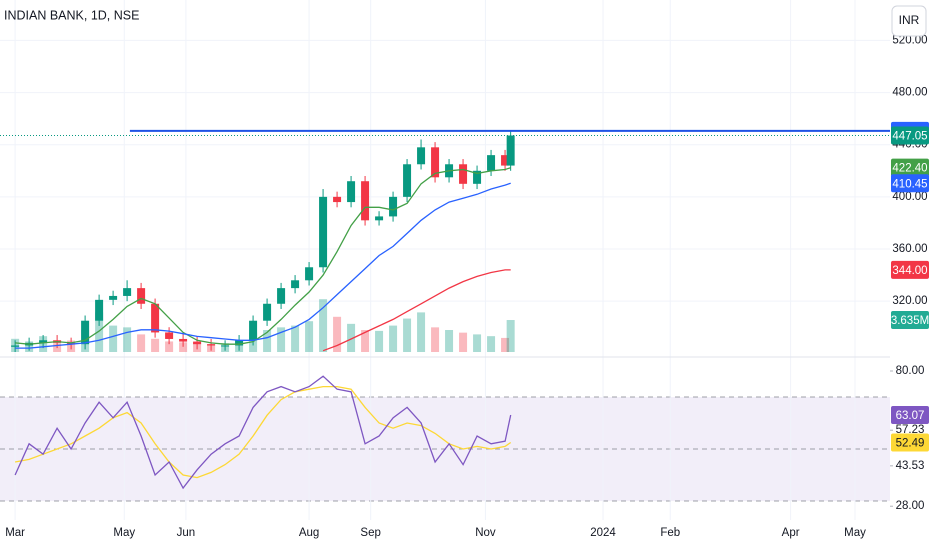  I want to click on currency-label: INR, so click(909, 20).